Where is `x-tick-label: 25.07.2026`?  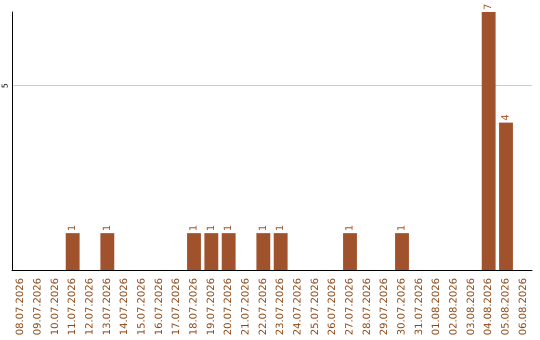
x-tick-label: 25.07.2026 is located at coordinates (315, 307).